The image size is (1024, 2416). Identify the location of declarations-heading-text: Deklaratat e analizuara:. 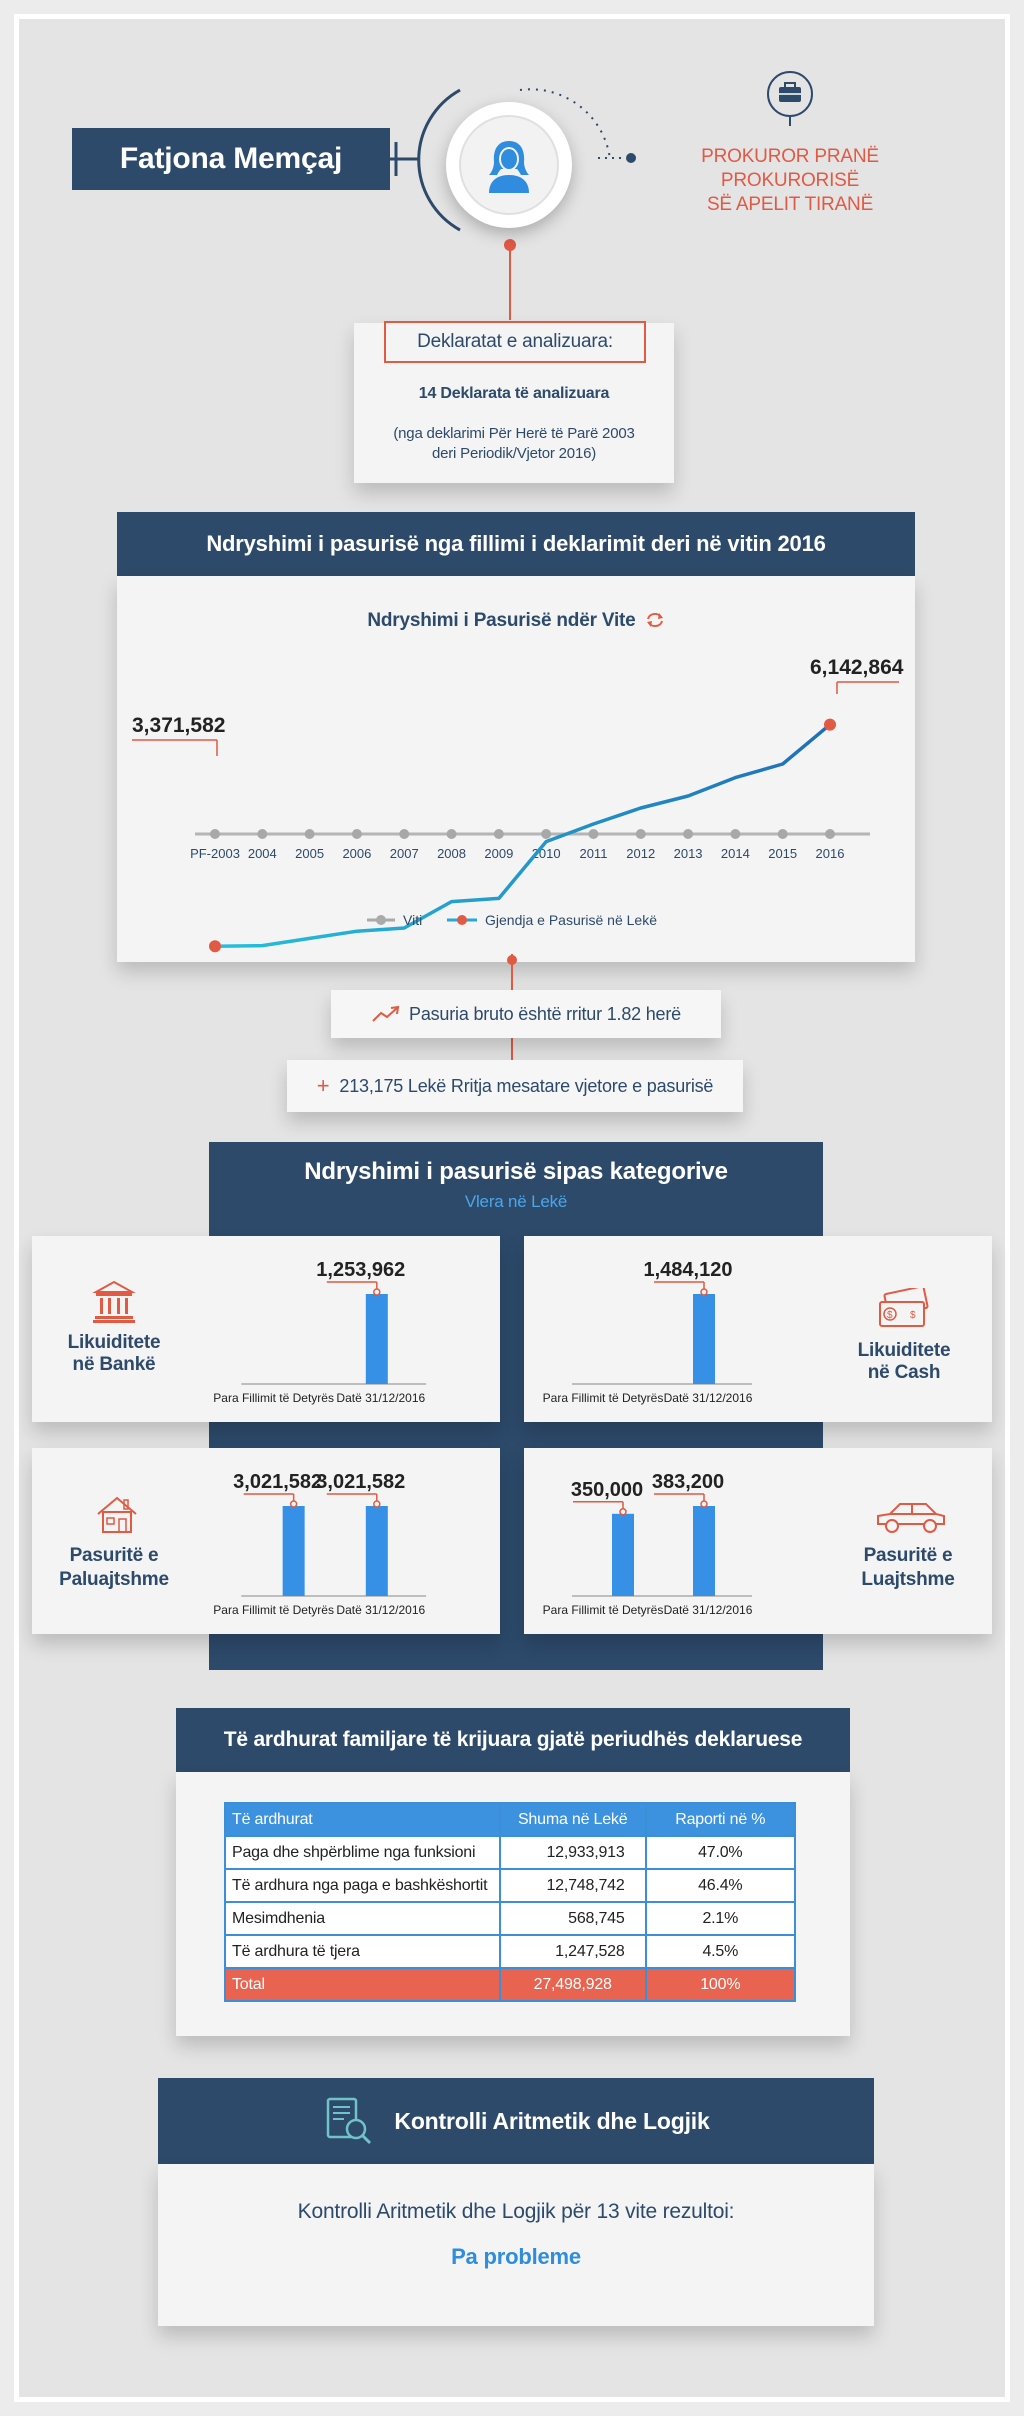
(515, 341).